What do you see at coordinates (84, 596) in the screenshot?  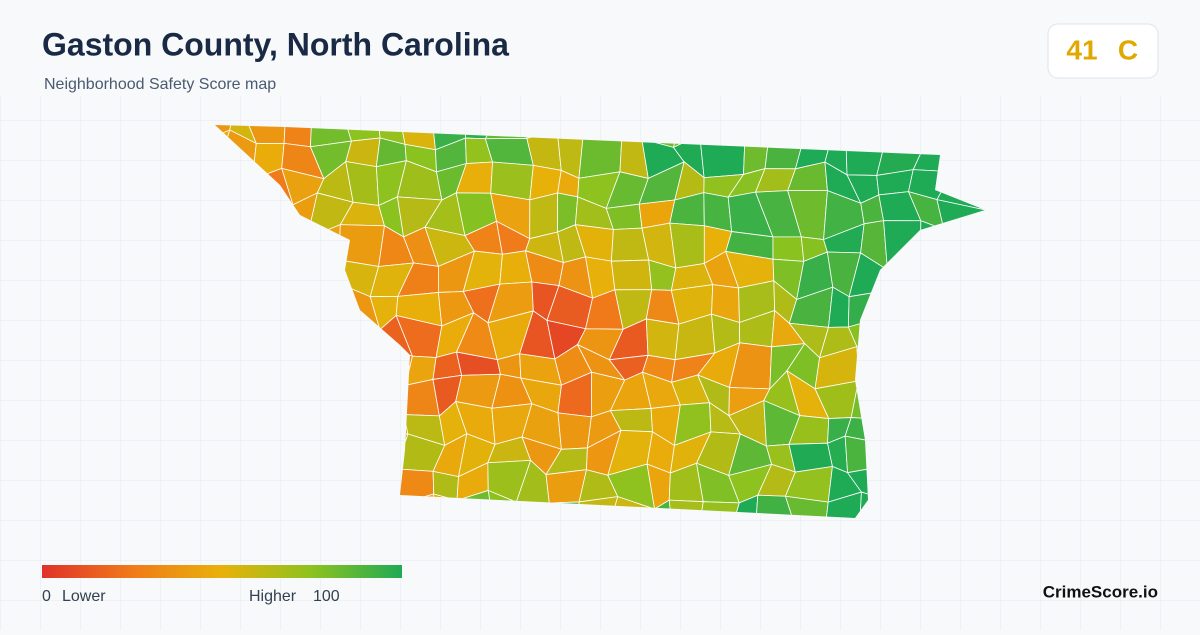 I see `legend-low: Lower` at bounding box center [84, 596].